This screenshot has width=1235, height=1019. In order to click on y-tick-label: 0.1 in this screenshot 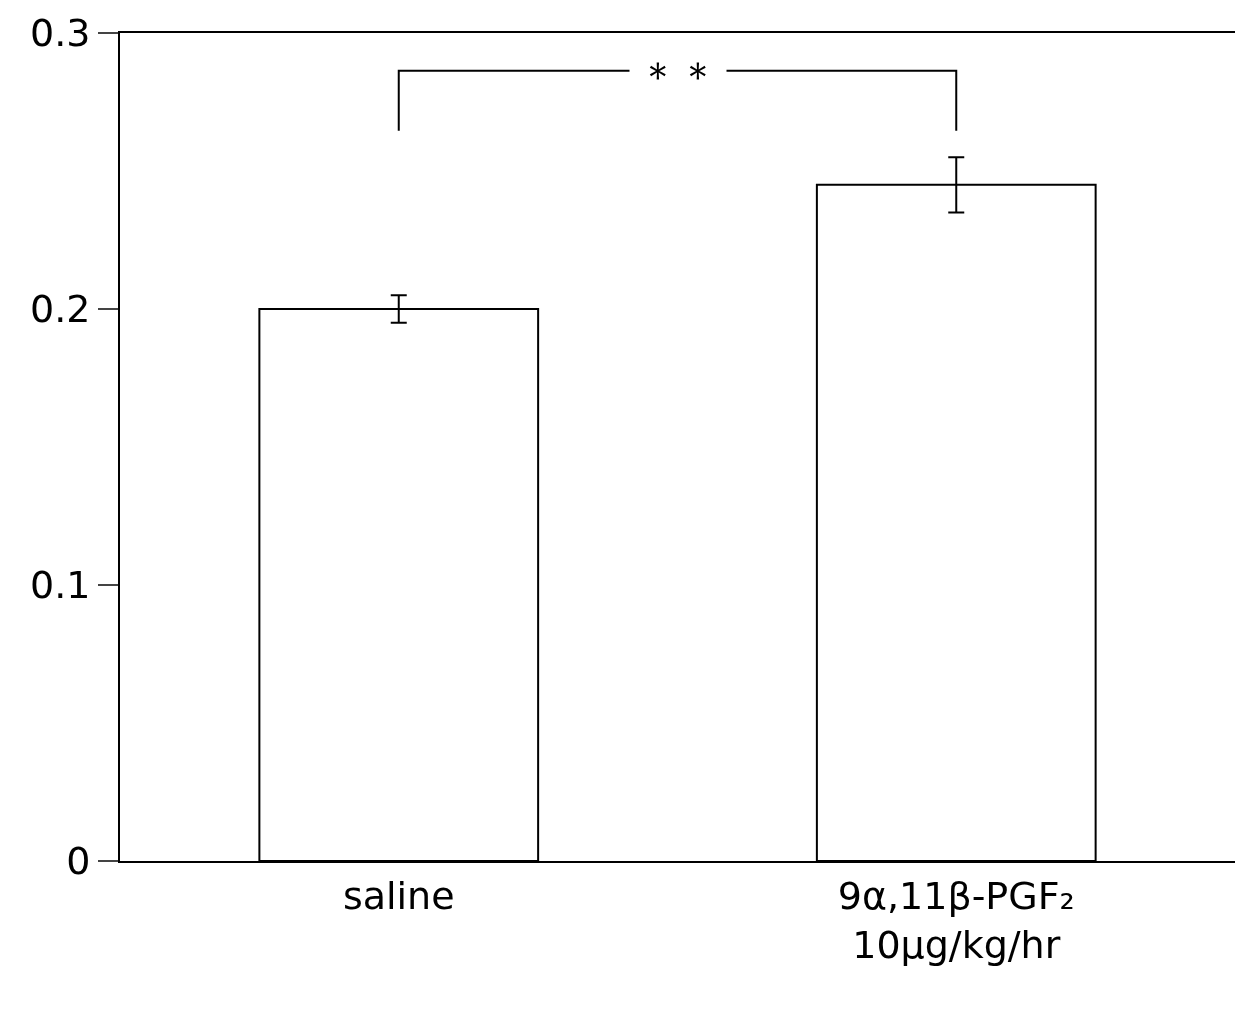, I will do `click(60, 585)`.